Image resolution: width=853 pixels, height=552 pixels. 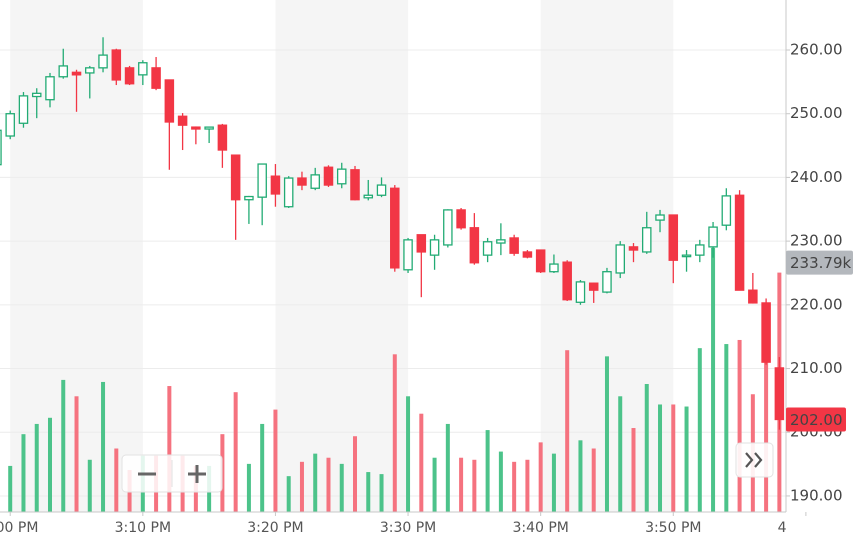 What do you see at coordinates (540, 528) in the screenshot?
I see `x-tick-label: 3:40 PM` at bounding box center [540, 528].